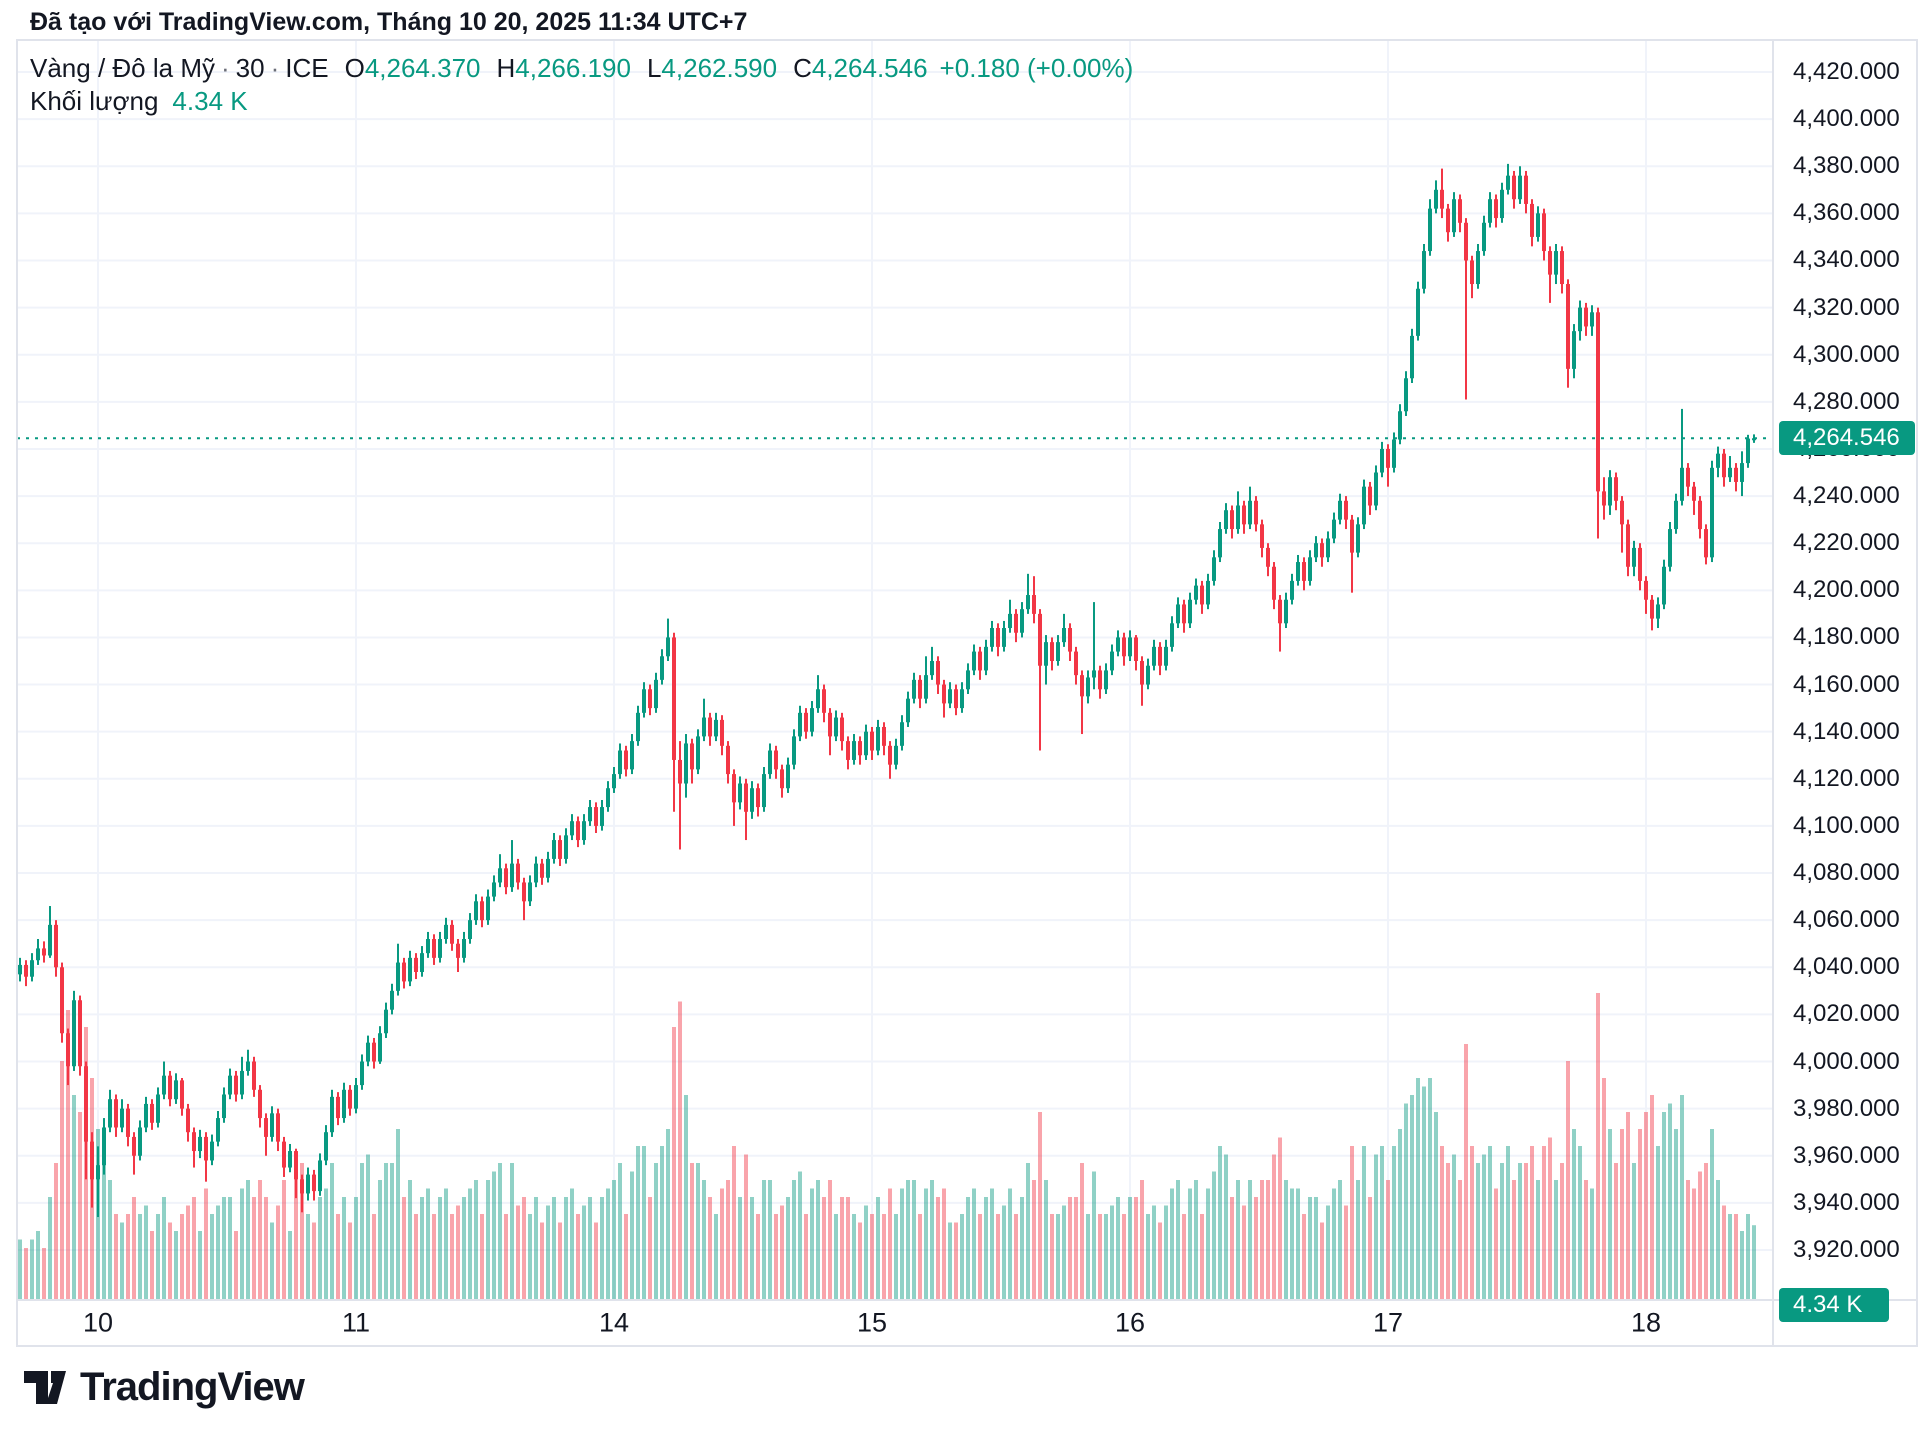 This screenshot has width=1920, height=1433. What do you see at coordinates (1846, 778) in the screenshot?
I see `price-axis-label: 4,120.000` at bounding box center [1846, 778].